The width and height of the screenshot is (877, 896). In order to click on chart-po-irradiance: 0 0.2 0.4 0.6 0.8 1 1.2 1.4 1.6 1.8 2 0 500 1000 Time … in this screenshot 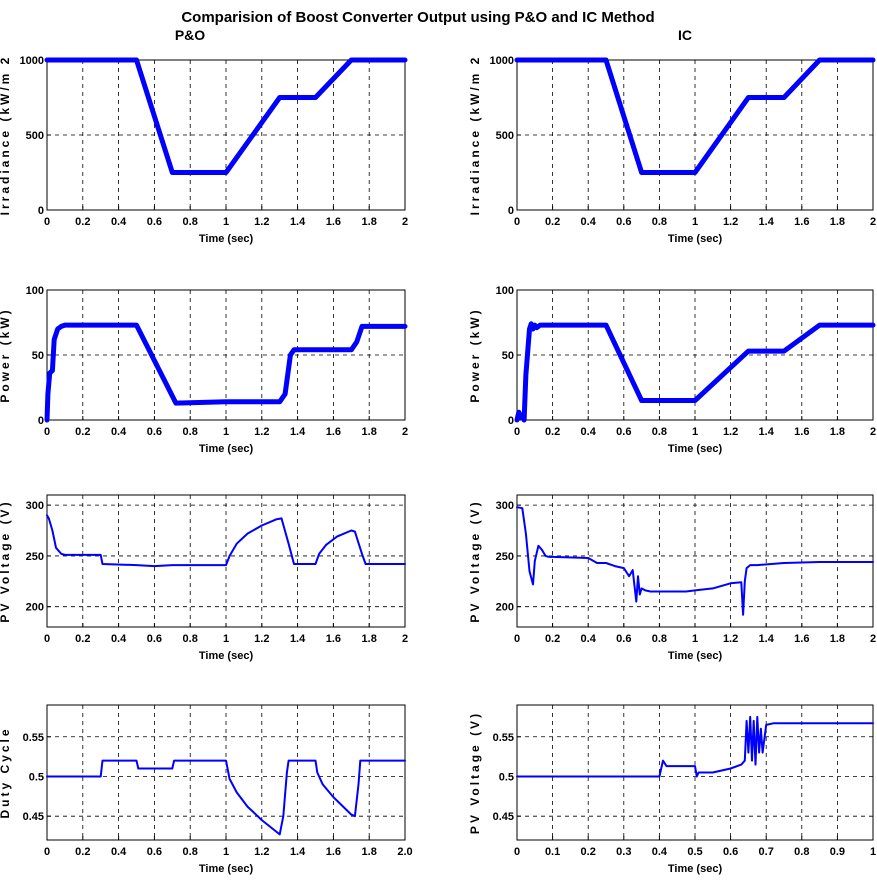, I will do `click(204, 150)`.